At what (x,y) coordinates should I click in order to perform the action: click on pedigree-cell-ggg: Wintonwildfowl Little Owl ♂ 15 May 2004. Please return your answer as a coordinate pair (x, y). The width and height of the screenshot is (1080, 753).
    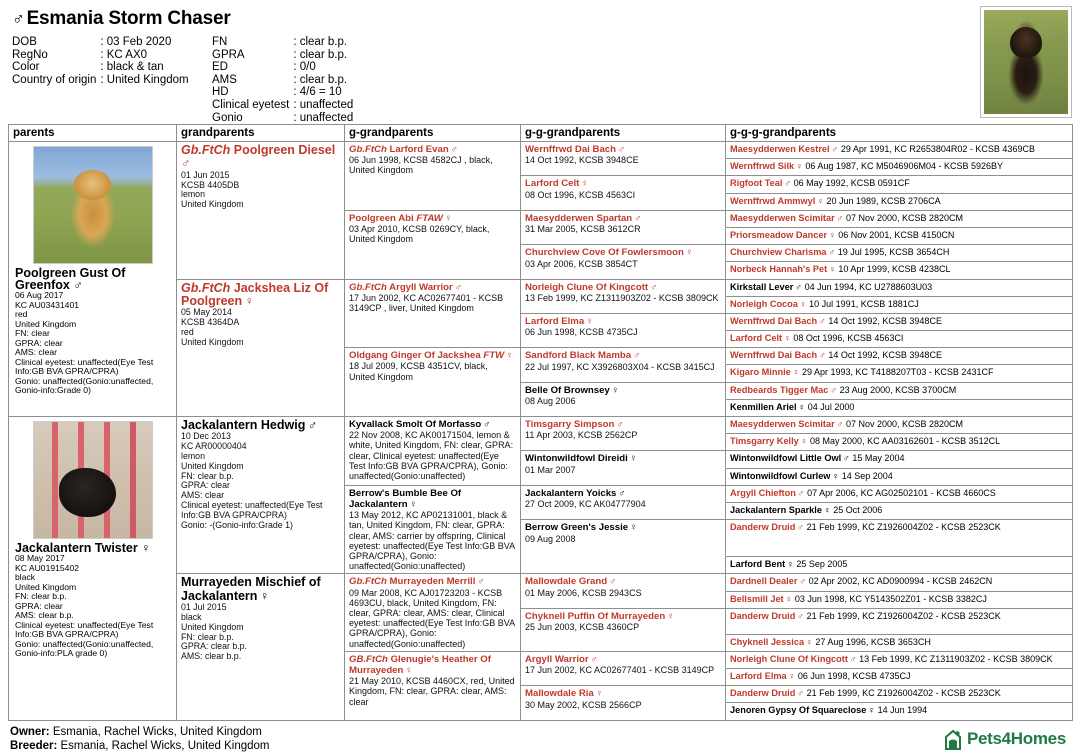
    Looking at the image, I should click on (899, 459).